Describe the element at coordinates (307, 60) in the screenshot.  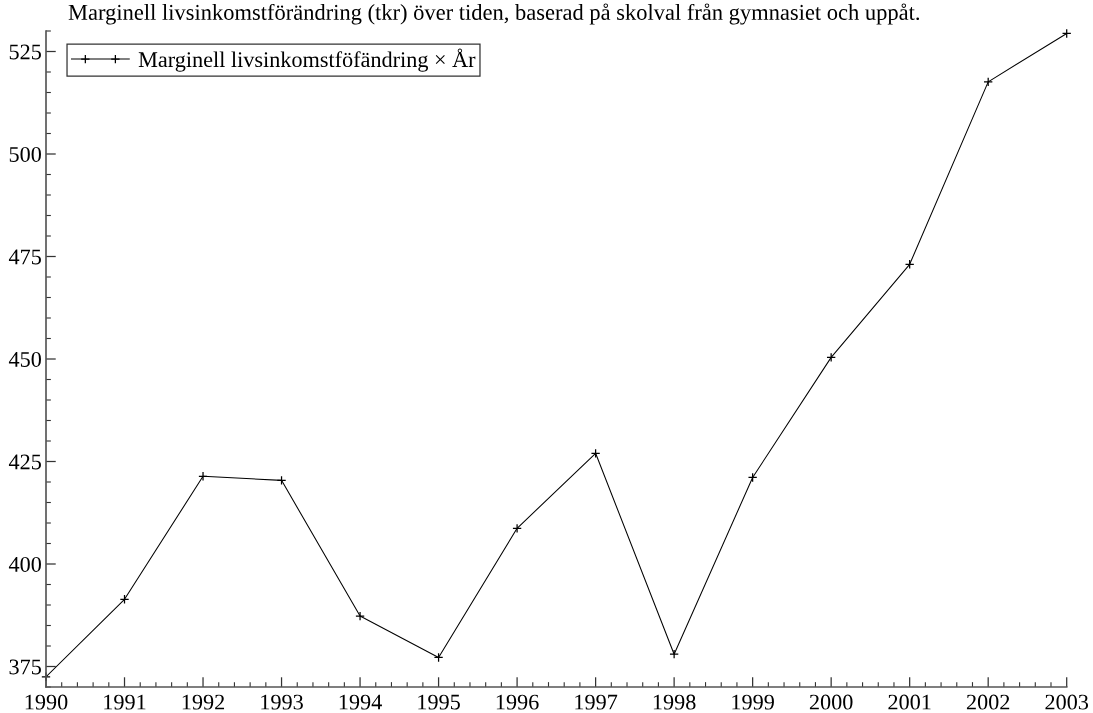
I see `legend-label: Marginell livsinkomstföfändring × År` at that location.